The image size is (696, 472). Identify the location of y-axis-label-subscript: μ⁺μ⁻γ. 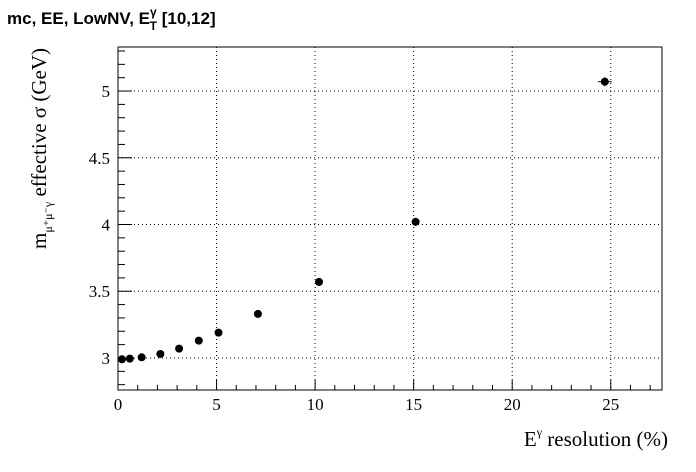
(48, 217).